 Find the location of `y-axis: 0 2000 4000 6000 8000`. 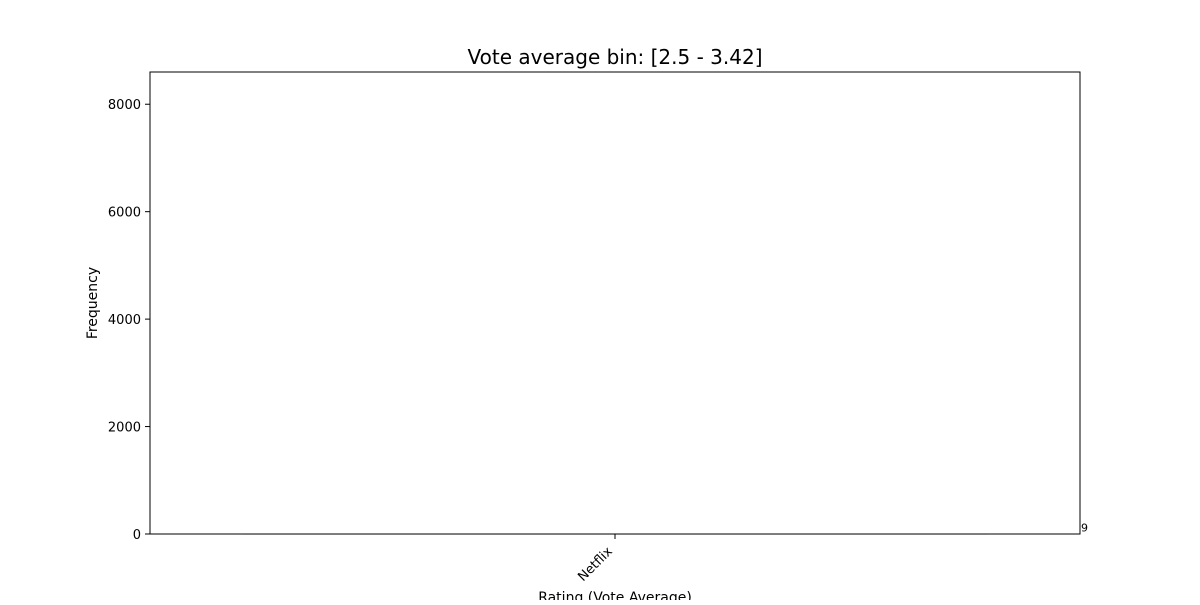

y-axis: 0 2000 4000 6000 8000 is located at coordinates (129, 320).